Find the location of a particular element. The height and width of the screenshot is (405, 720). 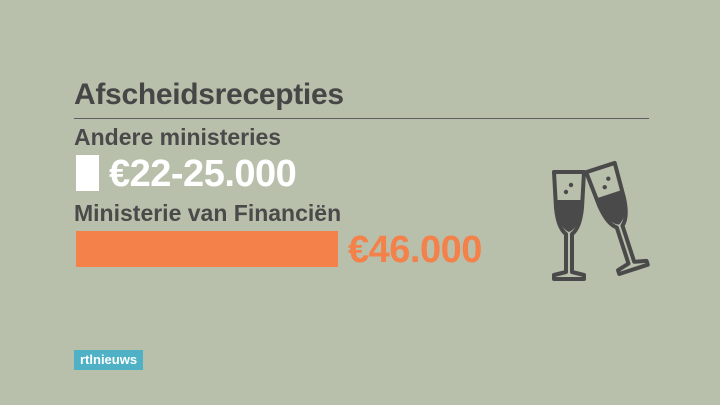

category-label: Andere ministeries is located at coordinates (178, 137).